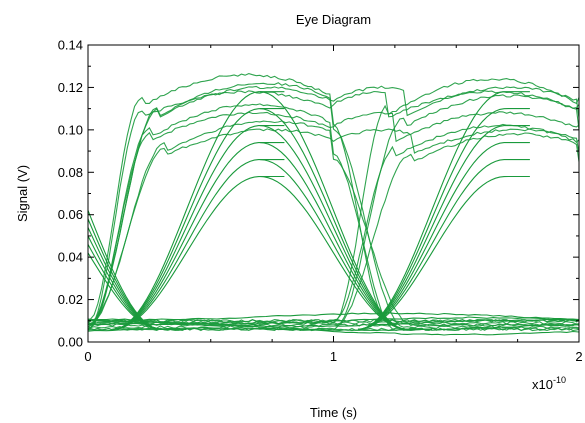 The width and height of the screenshot is (585, 423). What do you see at coordinates (578, 356) in the screenshot?
I see `x-tick-label: 2` at bounding box center [578, 356].